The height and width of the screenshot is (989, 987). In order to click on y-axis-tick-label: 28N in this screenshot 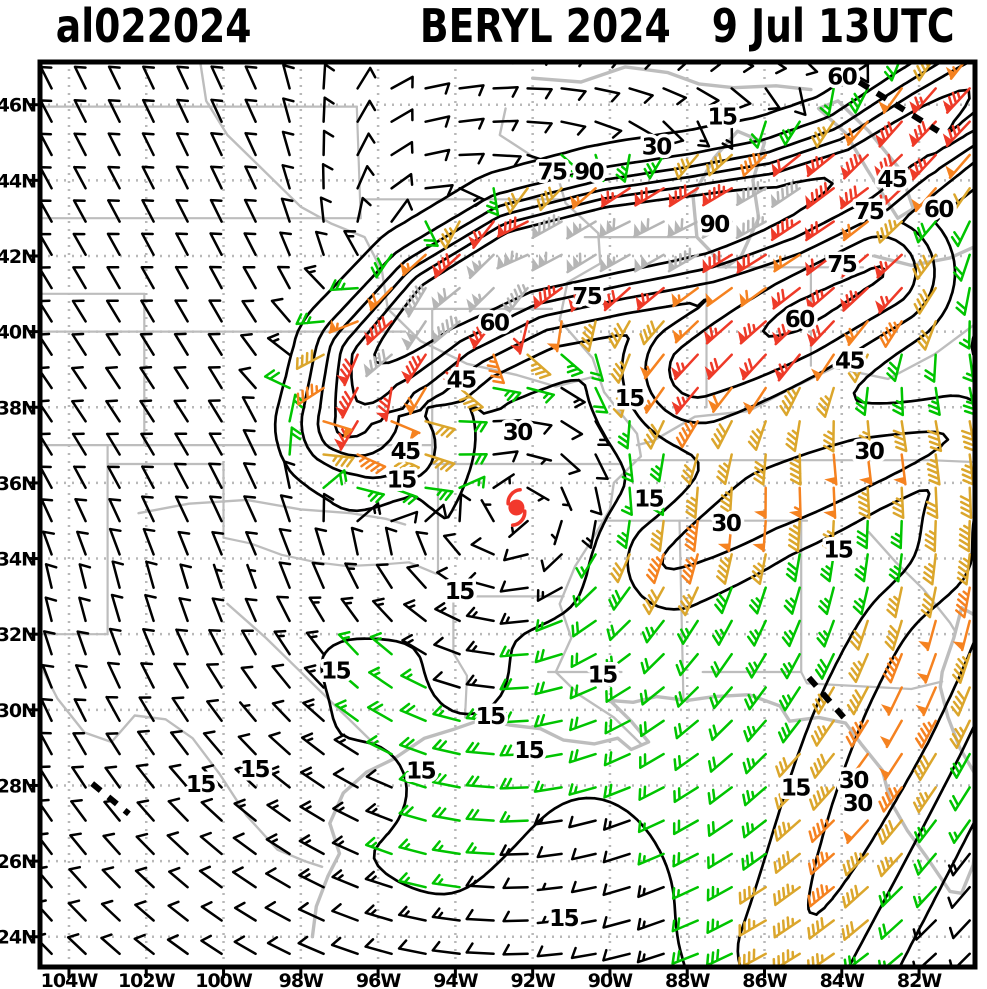, I will do `click(18, 786)`.